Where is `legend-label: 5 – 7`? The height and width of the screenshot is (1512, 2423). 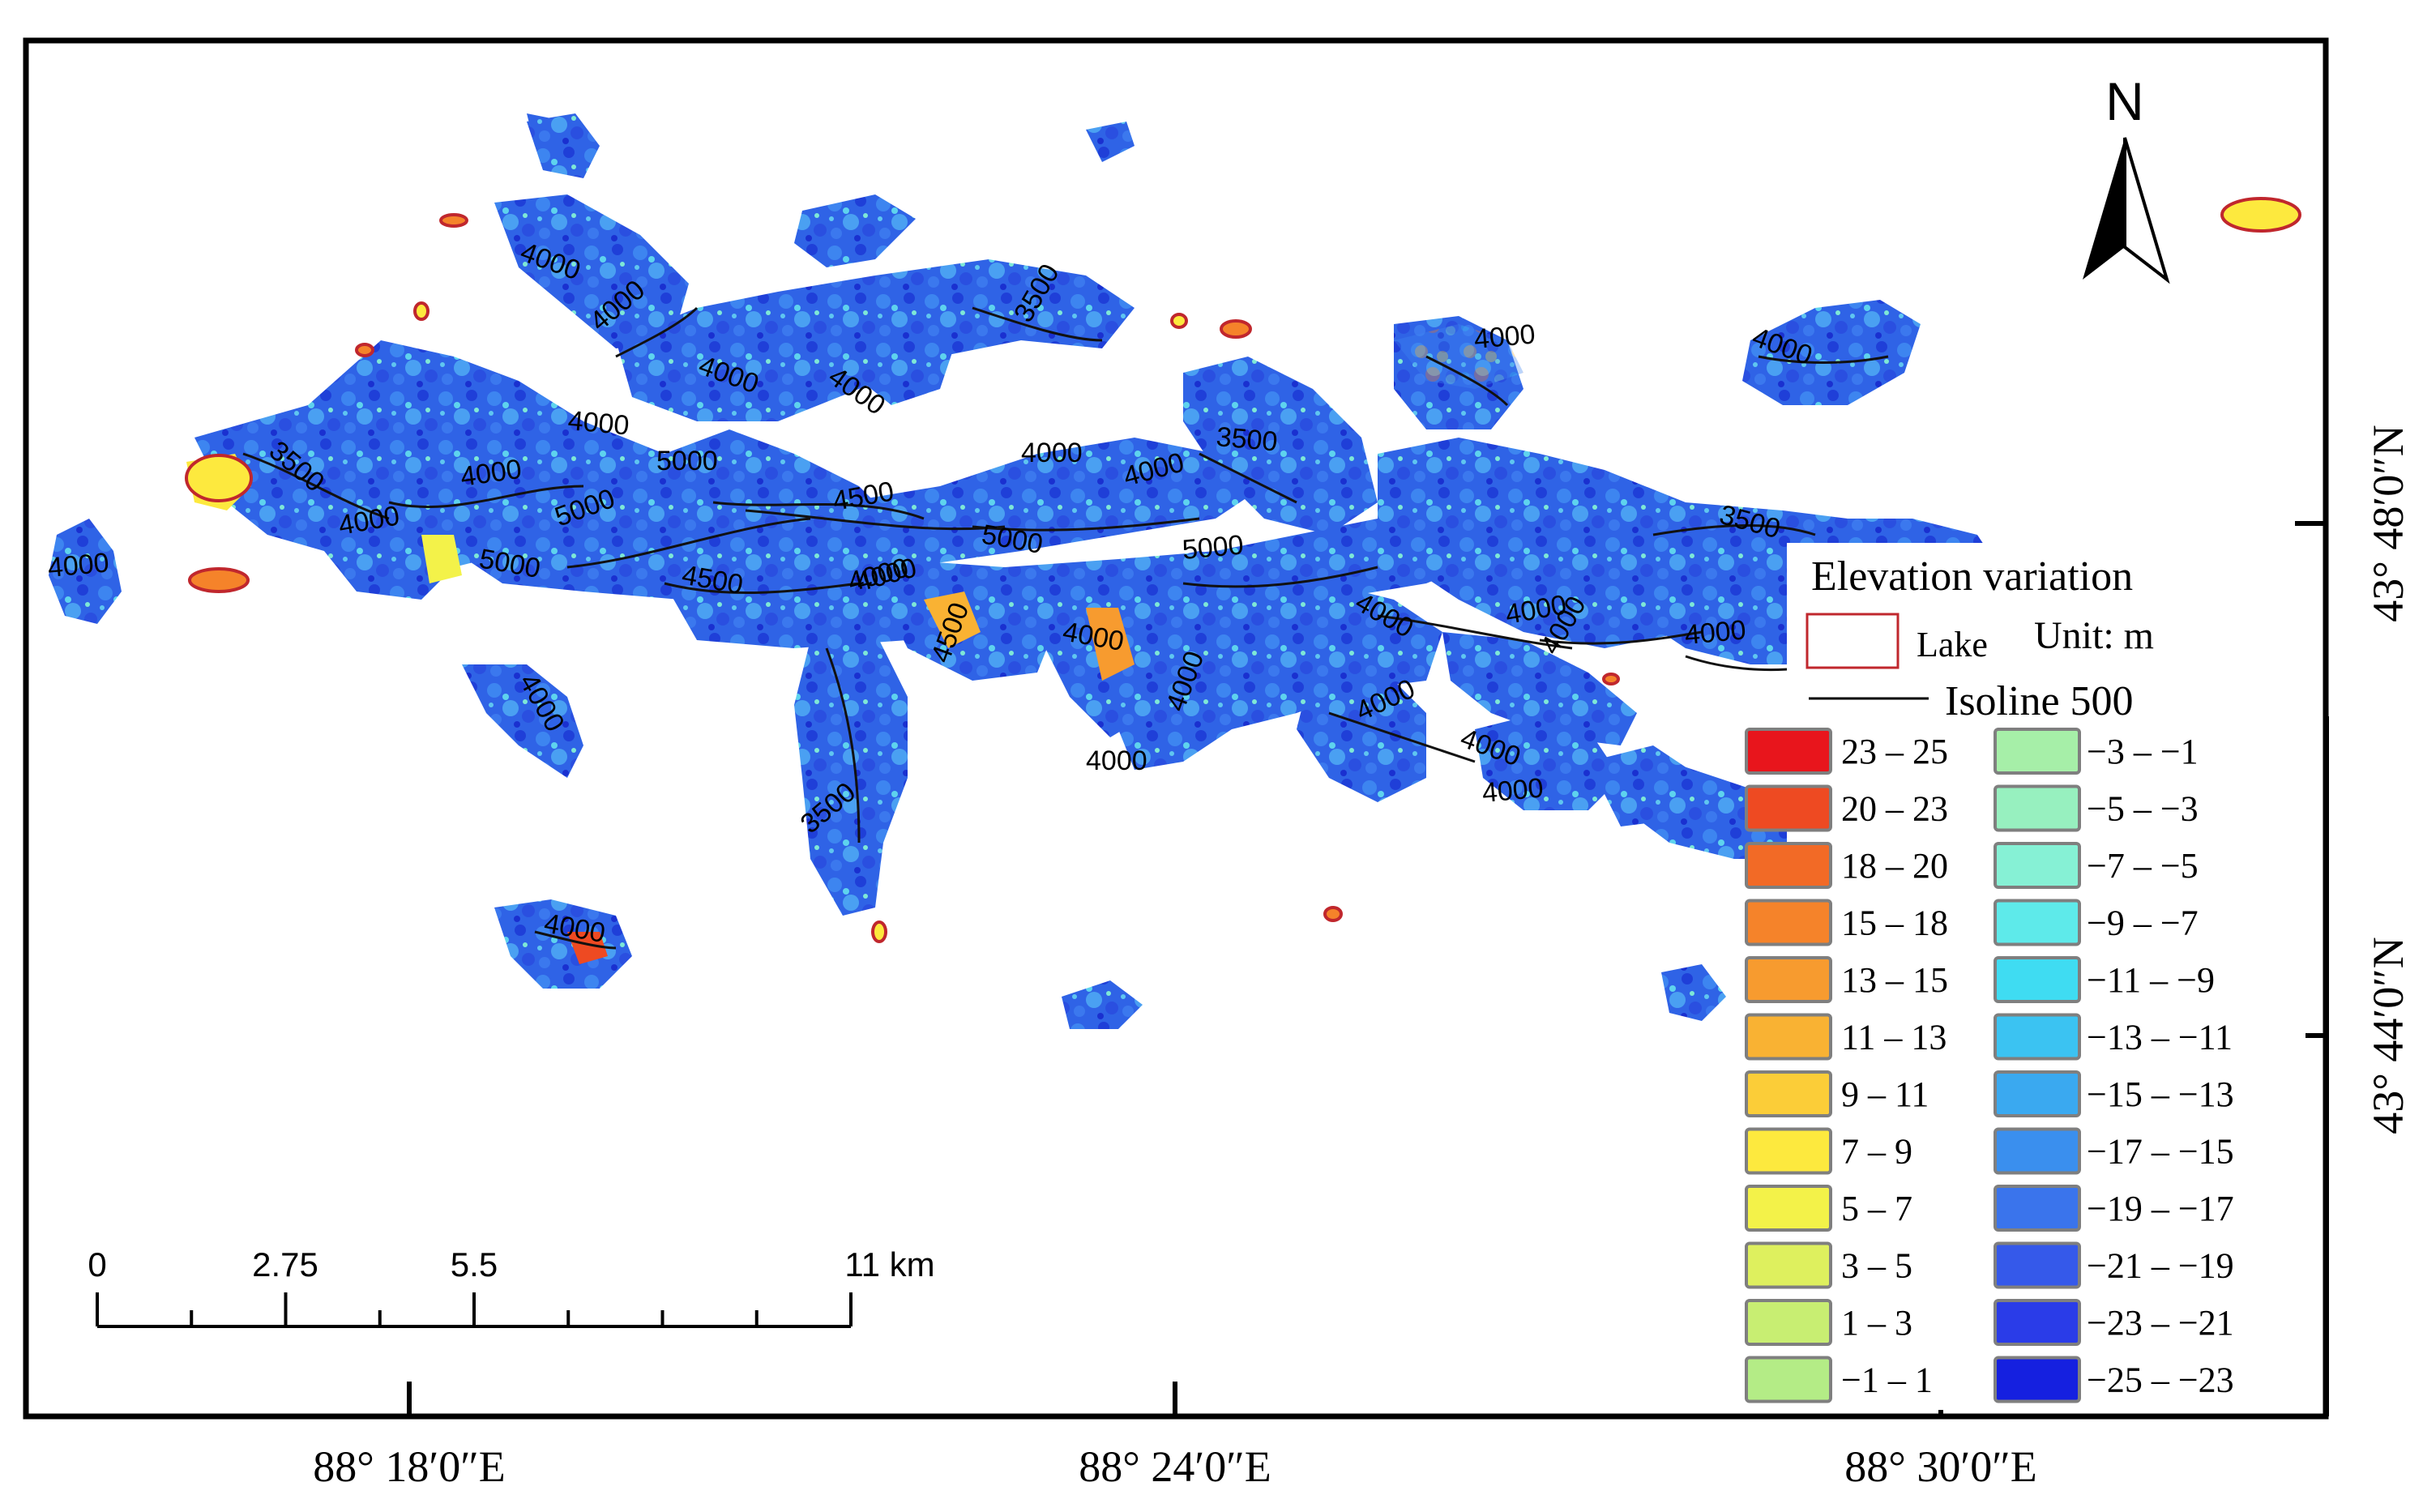
legend-label: 5 – 7 is located at coordinates (1876, 1209).